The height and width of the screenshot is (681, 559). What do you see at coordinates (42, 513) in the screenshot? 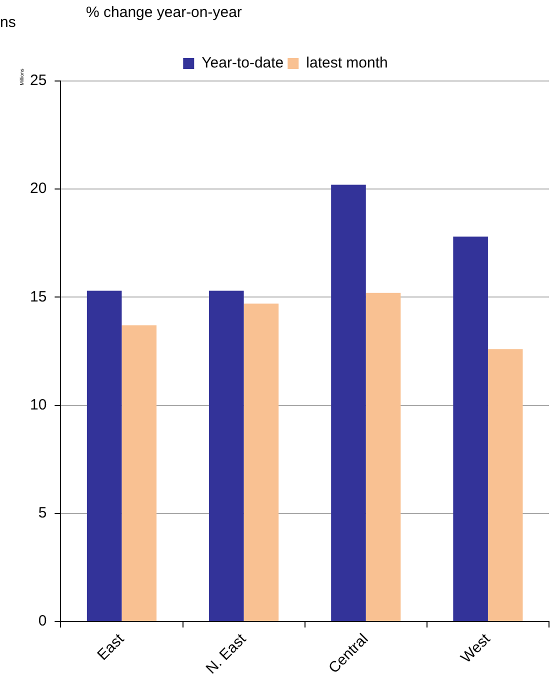
I see `y-tick-label: 5` at bounding box center [42, 513].